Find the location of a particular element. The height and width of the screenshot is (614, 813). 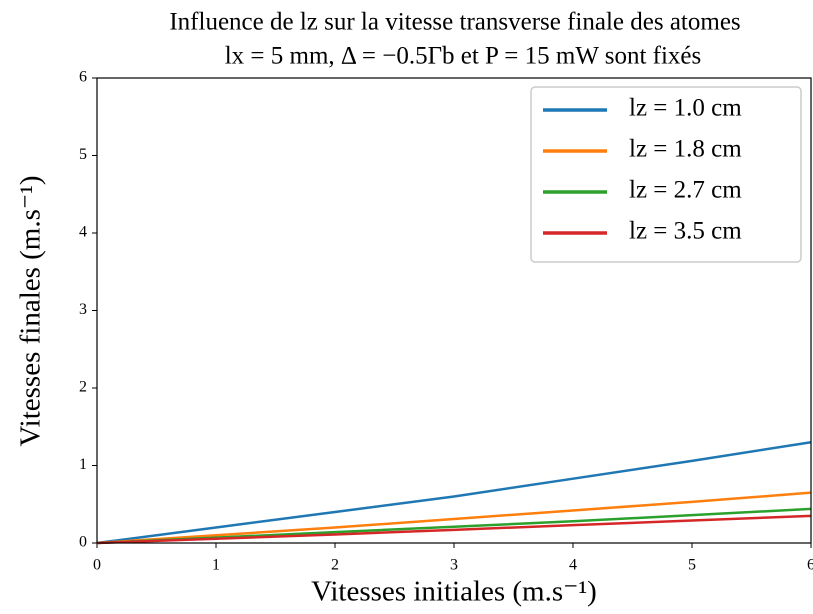

x-tick-label: 0 is located at coordinates (97, 565).